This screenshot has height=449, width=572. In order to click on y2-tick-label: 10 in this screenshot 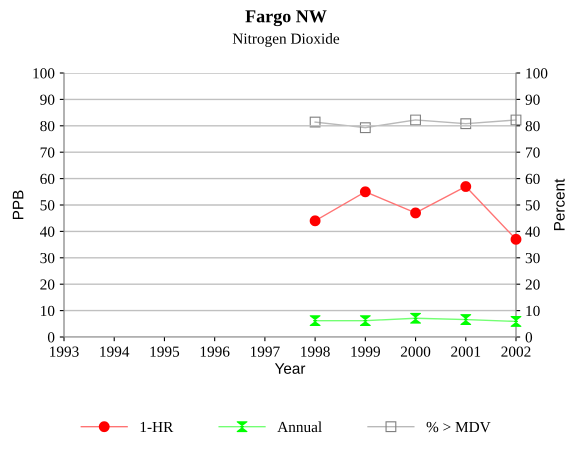, I will do `click(533, 311)`.